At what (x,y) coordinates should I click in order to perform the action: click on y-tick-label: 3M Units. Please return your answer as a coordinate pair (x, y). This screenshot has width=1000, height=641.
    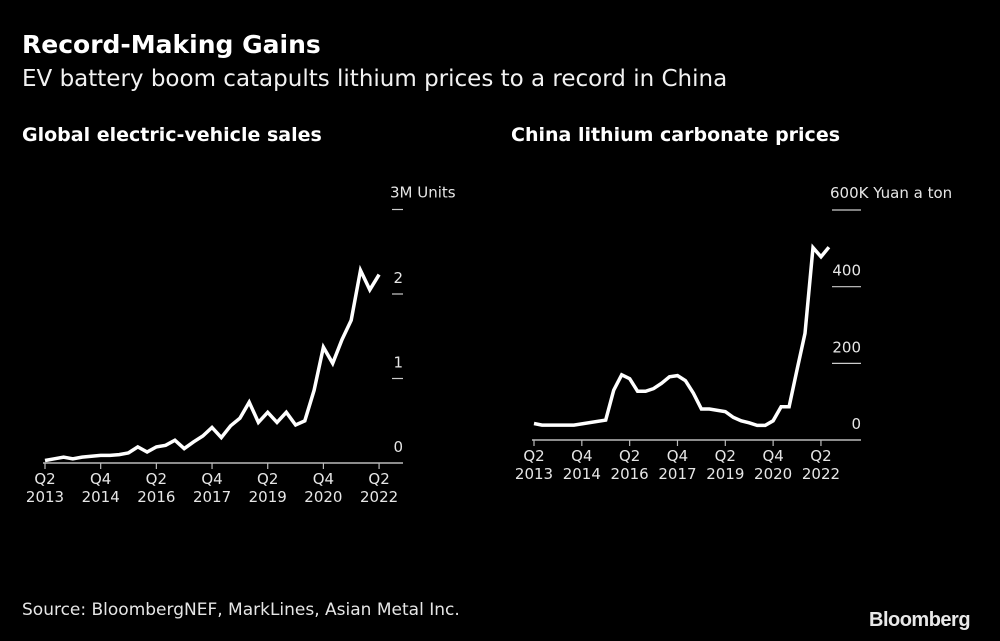
    Looking at the image, I should click on (423, 193).